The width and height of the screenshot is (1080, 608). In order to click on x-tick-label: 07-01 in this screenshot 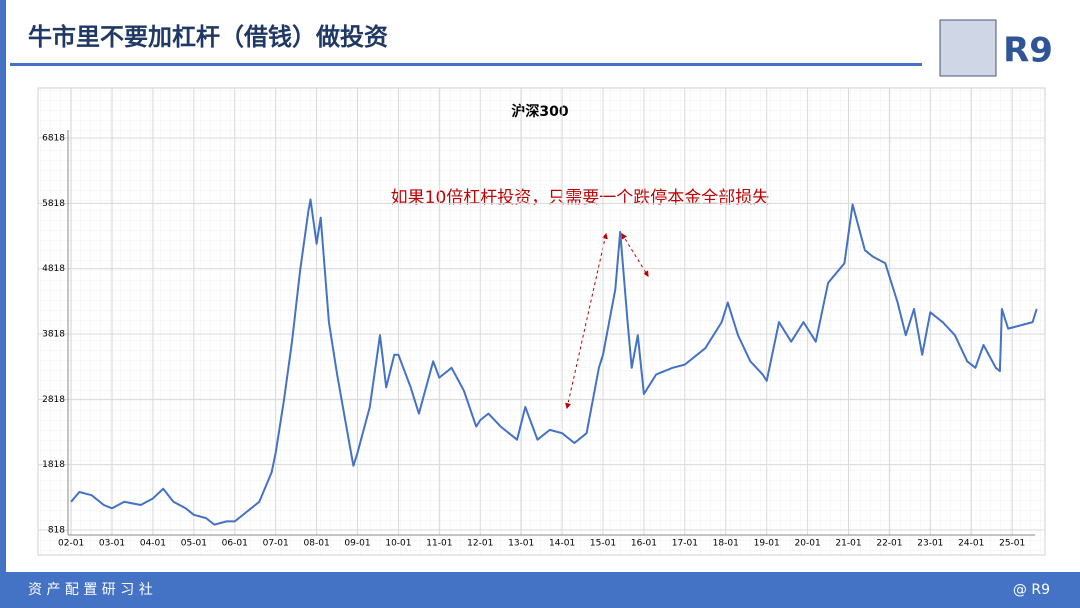, I will do `click(276, 544)`.